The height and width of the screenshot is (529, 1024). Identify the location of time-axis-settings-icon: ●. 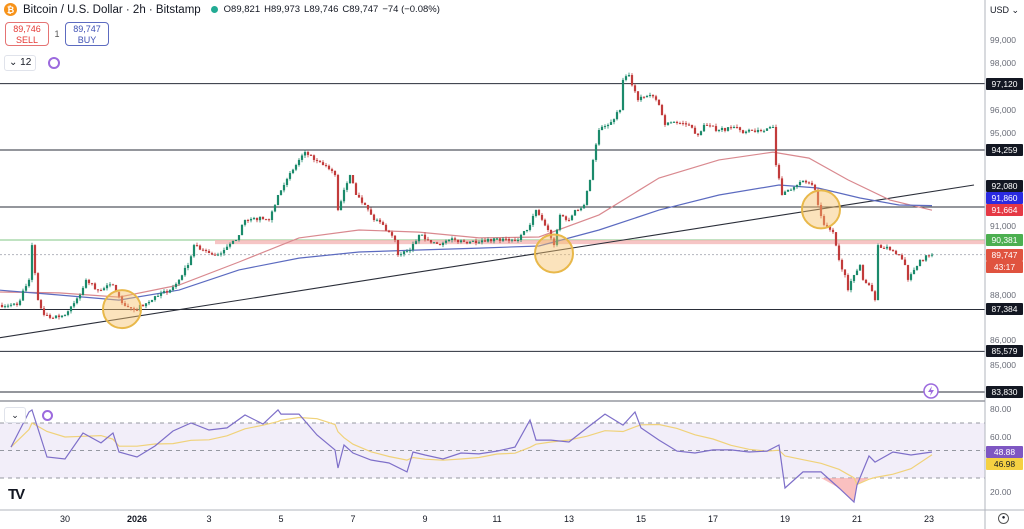
(1003, 518).